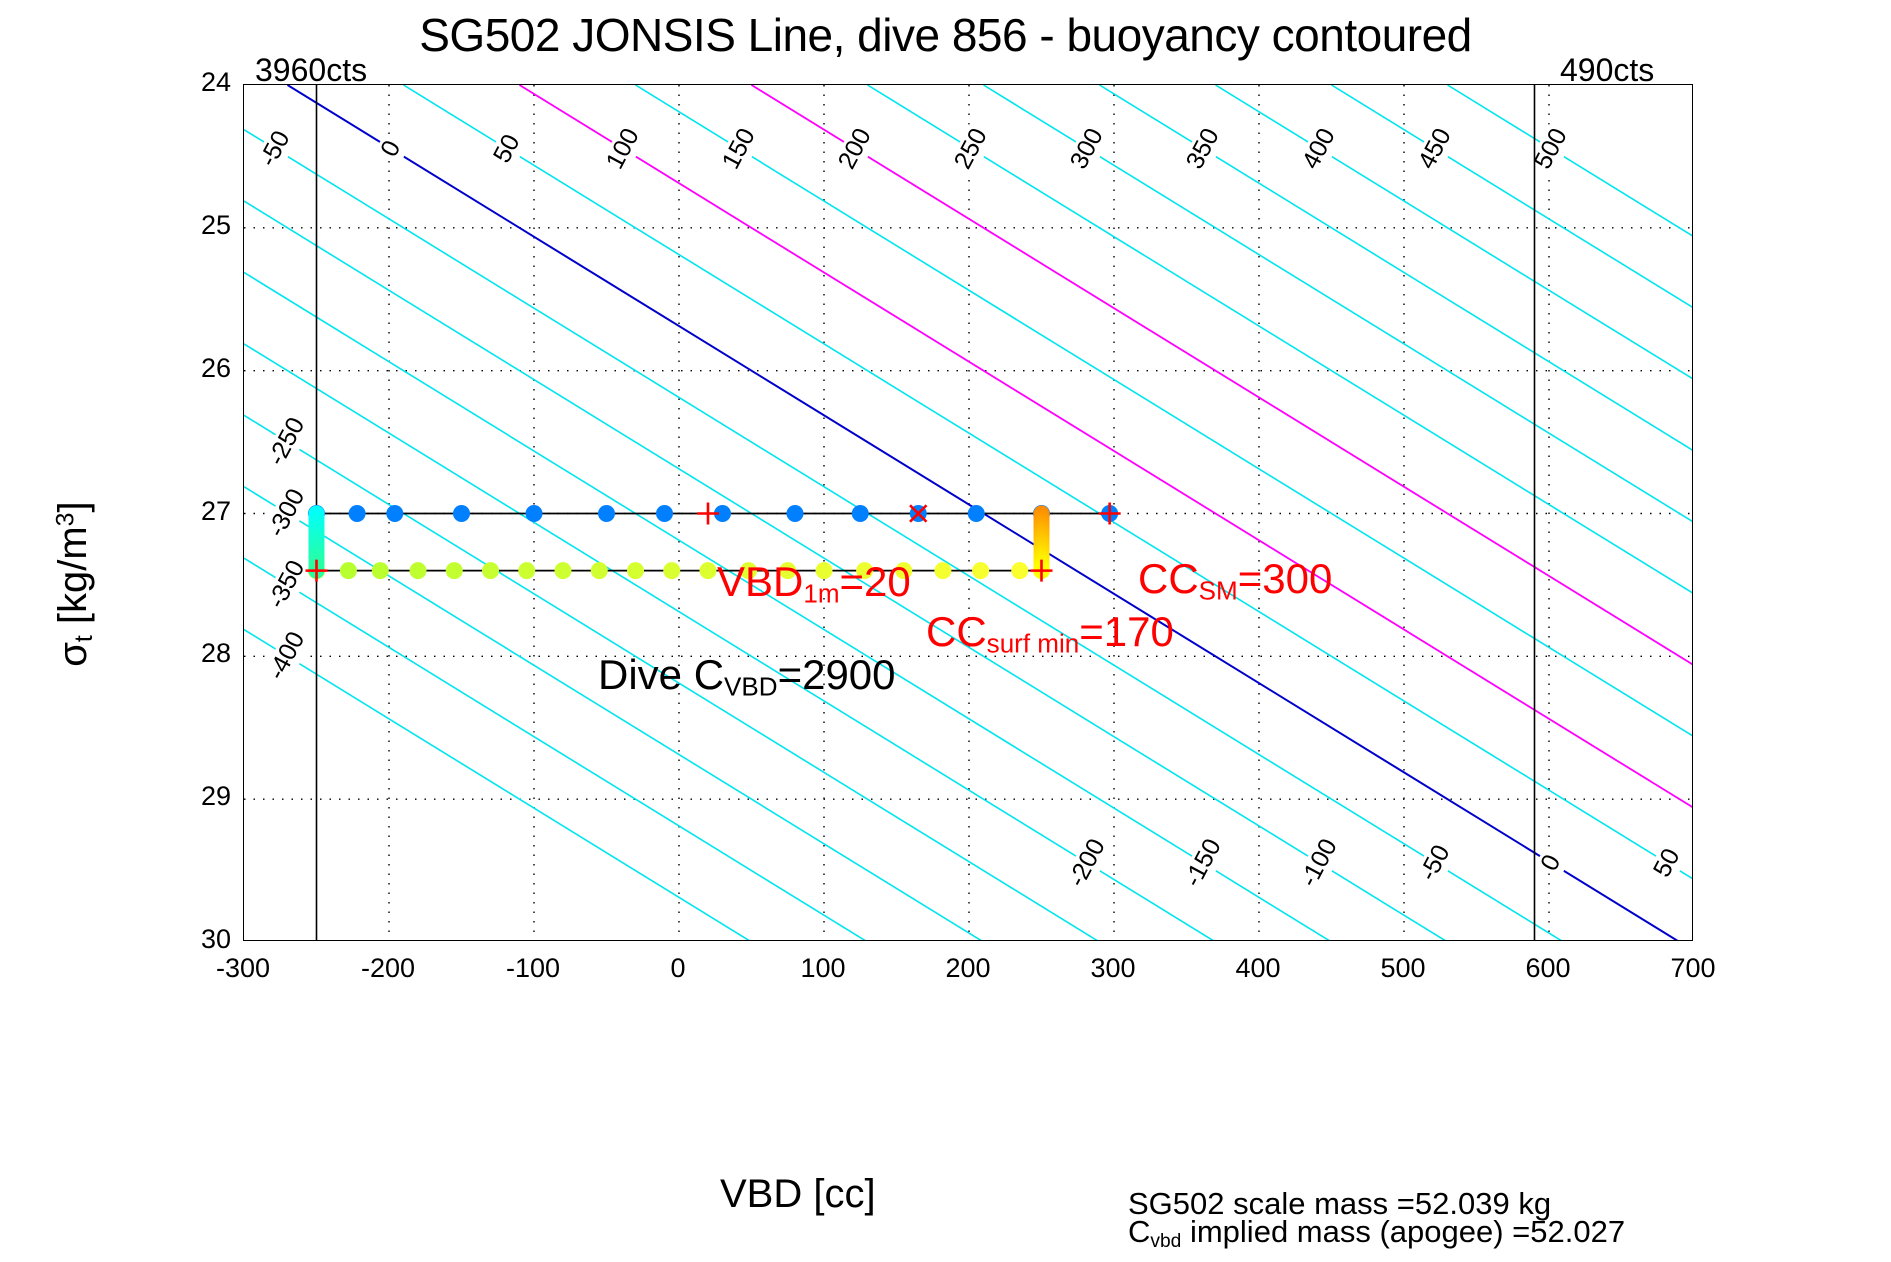 The height and width of the screenshot is (1262, 1891). Describe the element at coordinates (311, 70) in the screenshot. I see `left-counts-label: 3960cts` at that location.